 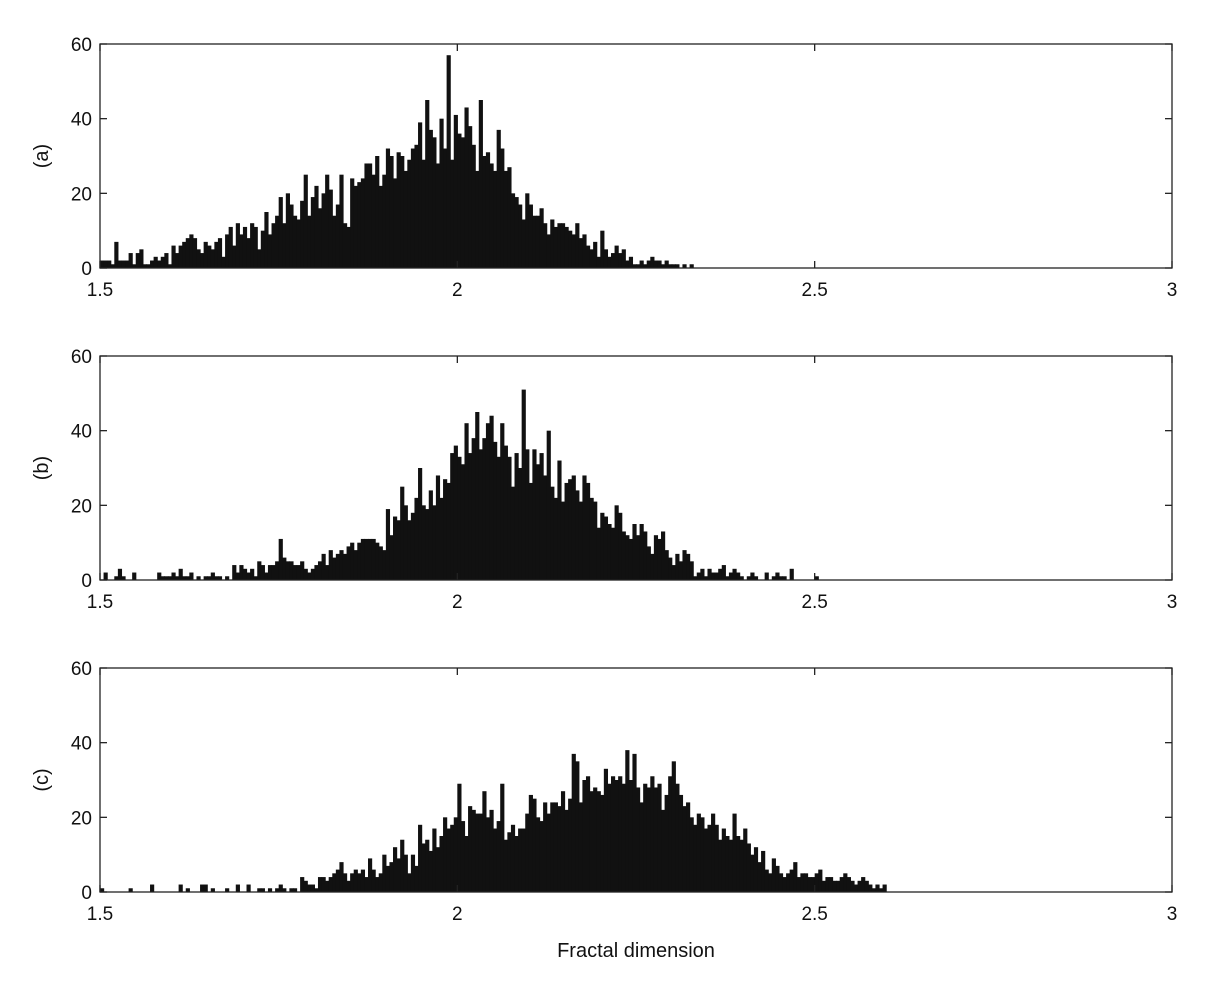 What do you see at coordinates (100, 290) in the screenshot?
I see `x-tick-label: 1.5` at bounding box center [100, 290].